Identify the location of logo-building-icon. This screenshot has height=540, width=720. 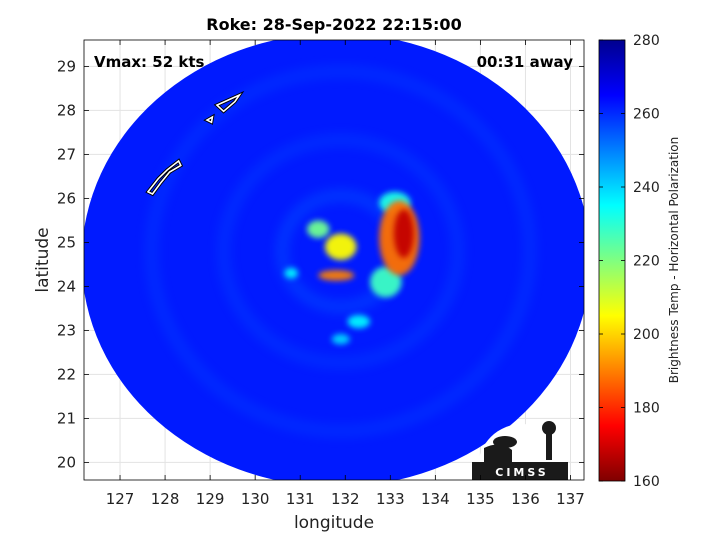
(498, 453).